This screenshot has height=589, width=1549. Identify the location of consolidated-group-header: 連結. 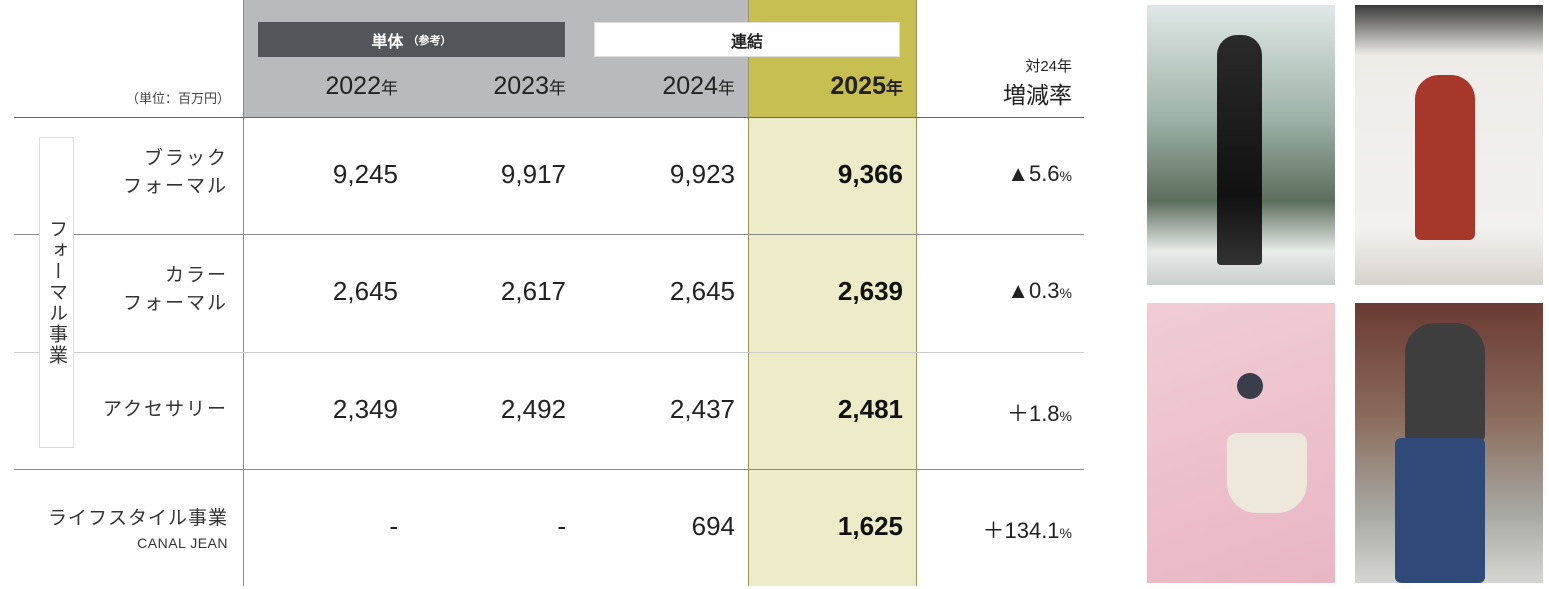
(747, 39).